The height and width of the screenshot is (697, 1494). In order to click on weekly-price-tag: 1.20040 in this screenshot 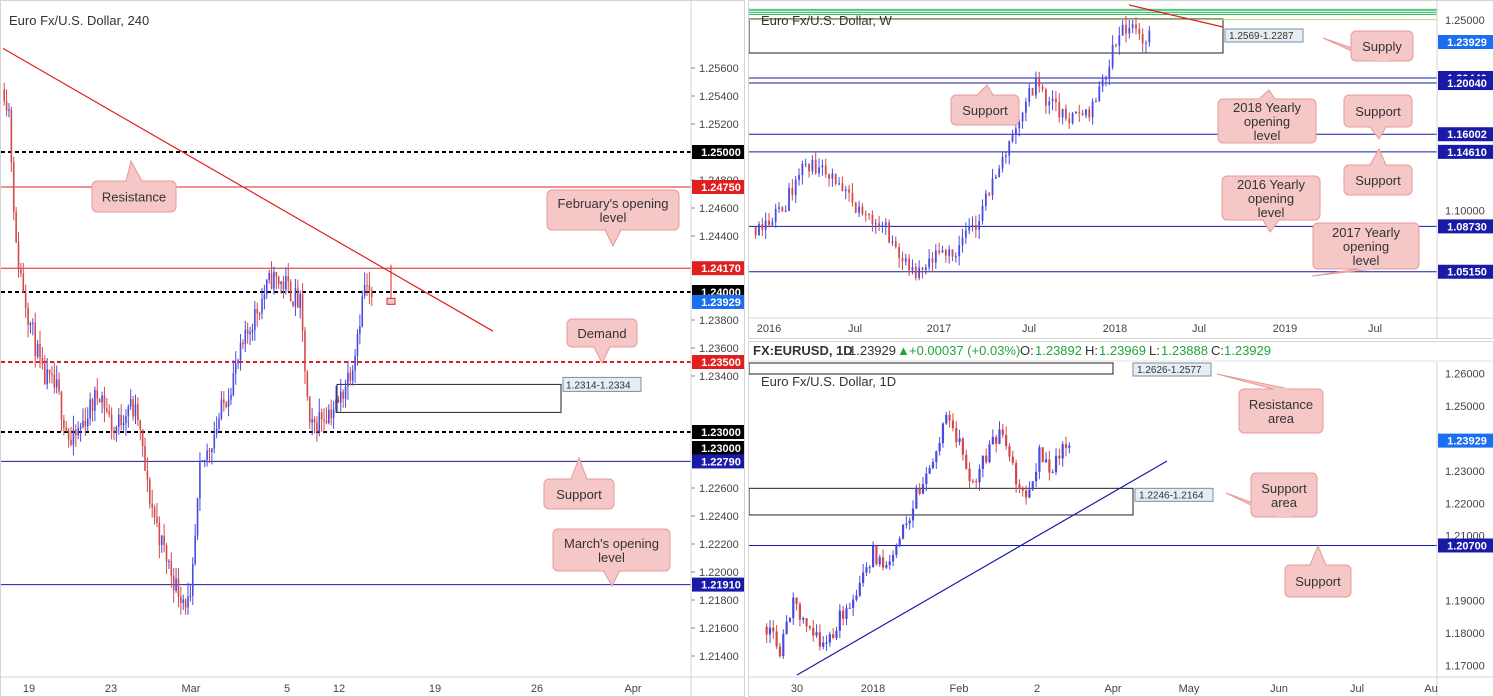, I will do `click(1467, 84)`.